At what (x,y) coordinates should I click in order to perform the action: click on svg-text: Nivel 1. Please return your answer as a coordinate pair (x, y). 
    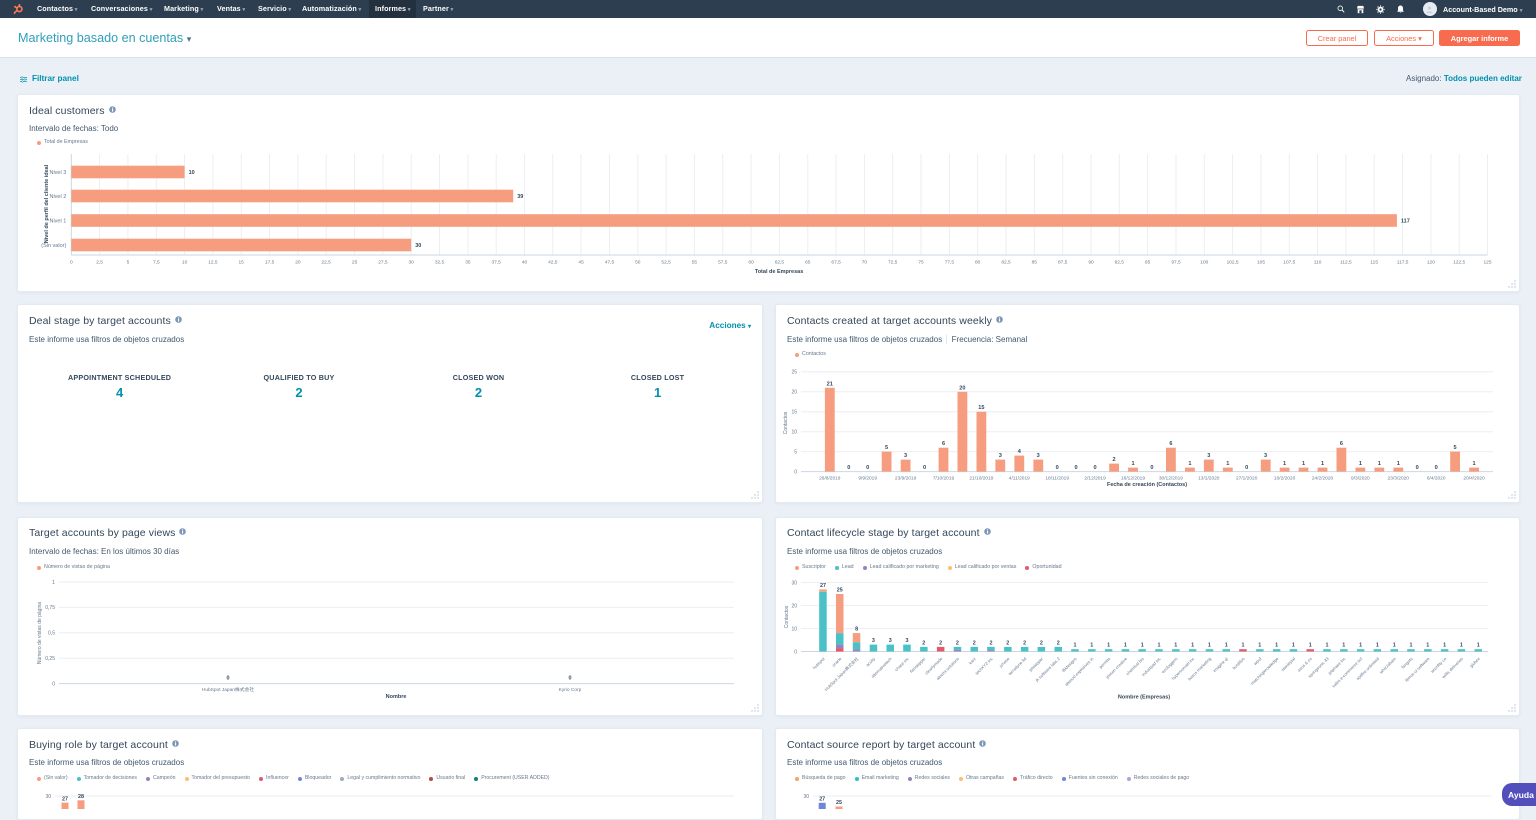
    Looking at the image, I should click on (57, 222).